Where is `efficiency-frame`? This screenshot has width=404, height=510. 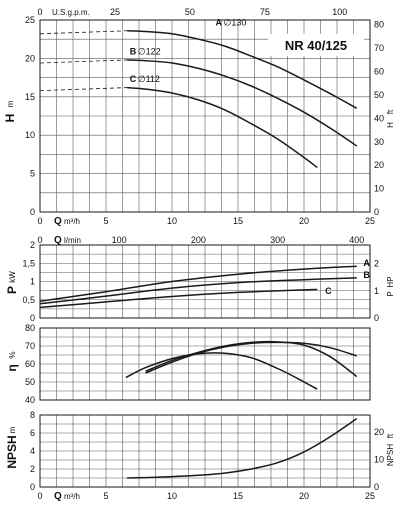
efficiency-frame is located at coordinates (205, 364).